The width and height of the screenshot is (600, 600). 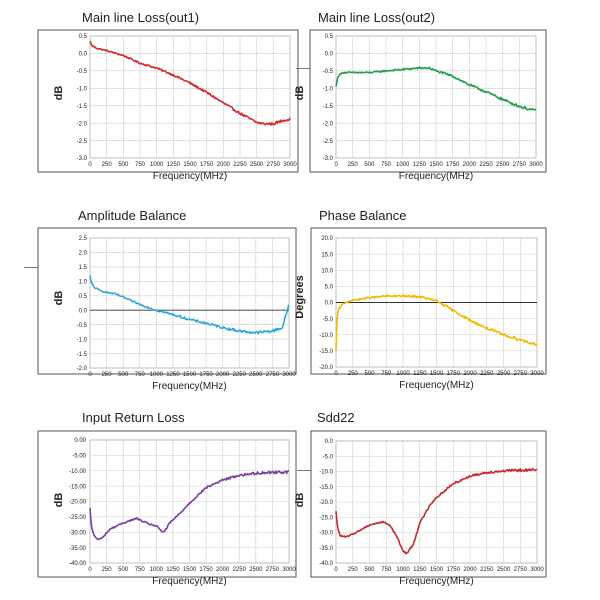 What do you see at coordinates (436, 88) in the screenshot?
I see `series-line-out2` at bounding box center [436, 88].